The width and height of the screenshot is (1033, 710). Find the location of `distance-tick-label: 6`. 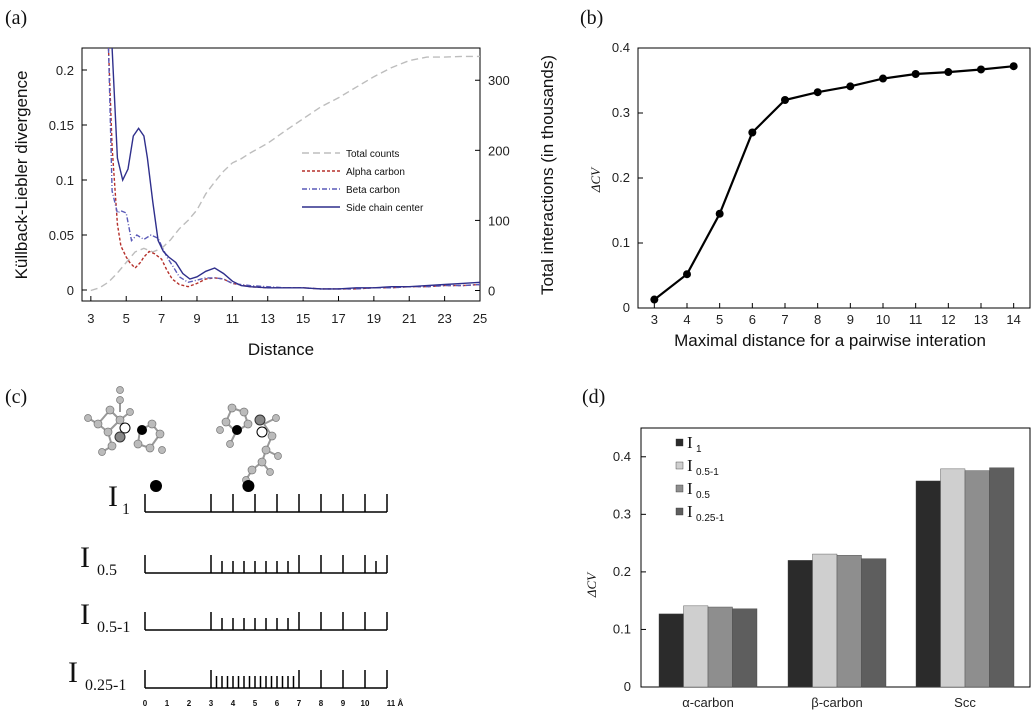

distance-tick-label: 6 is located at coordinates (277, 703).